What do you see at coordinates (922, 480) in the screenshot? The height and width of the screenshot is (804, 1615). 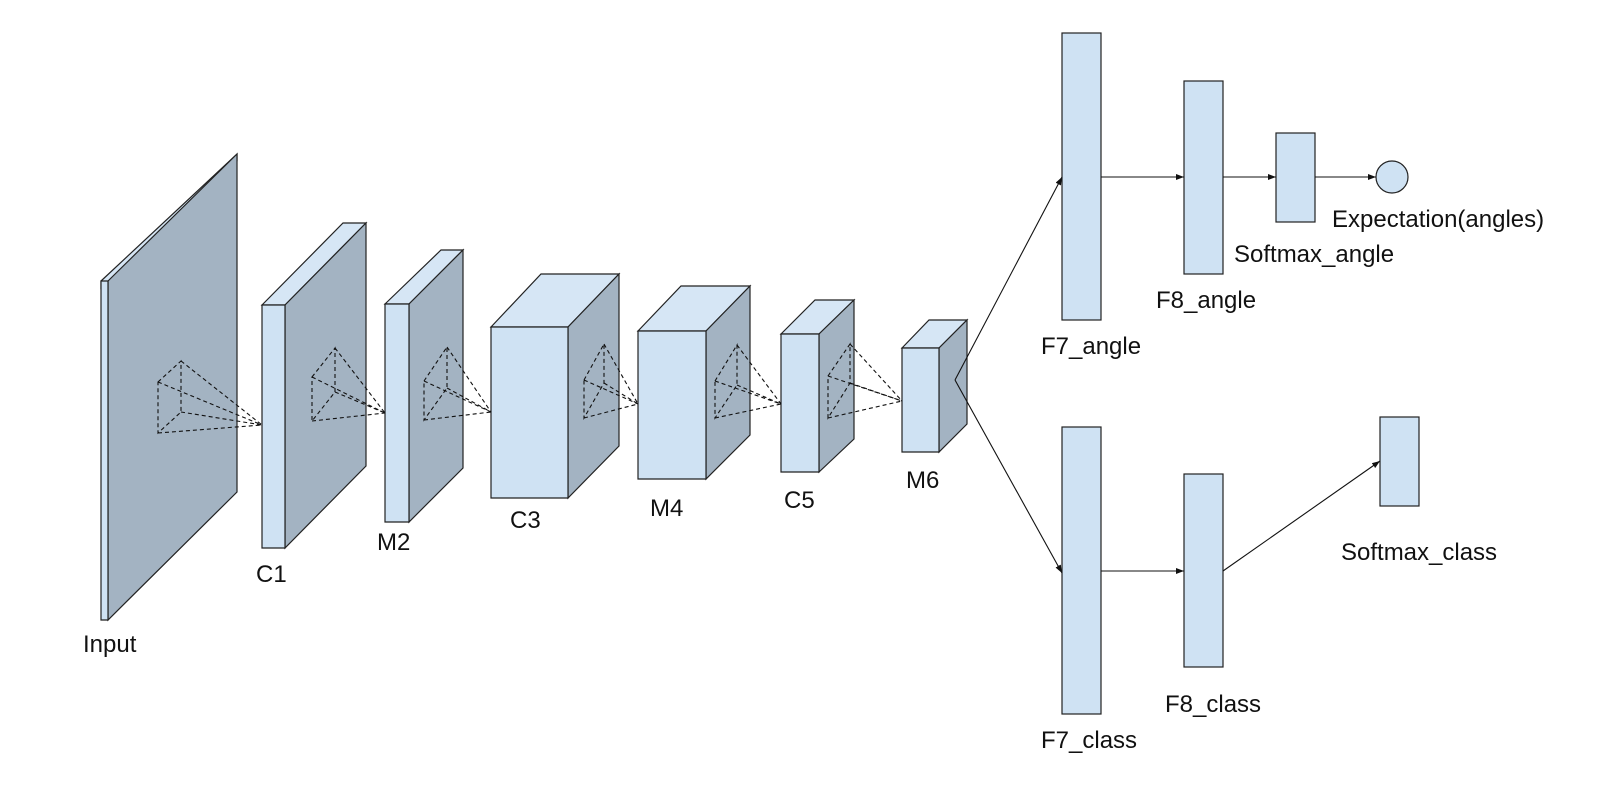 I see `label-m6: M6` at bounding box center [922, 480].